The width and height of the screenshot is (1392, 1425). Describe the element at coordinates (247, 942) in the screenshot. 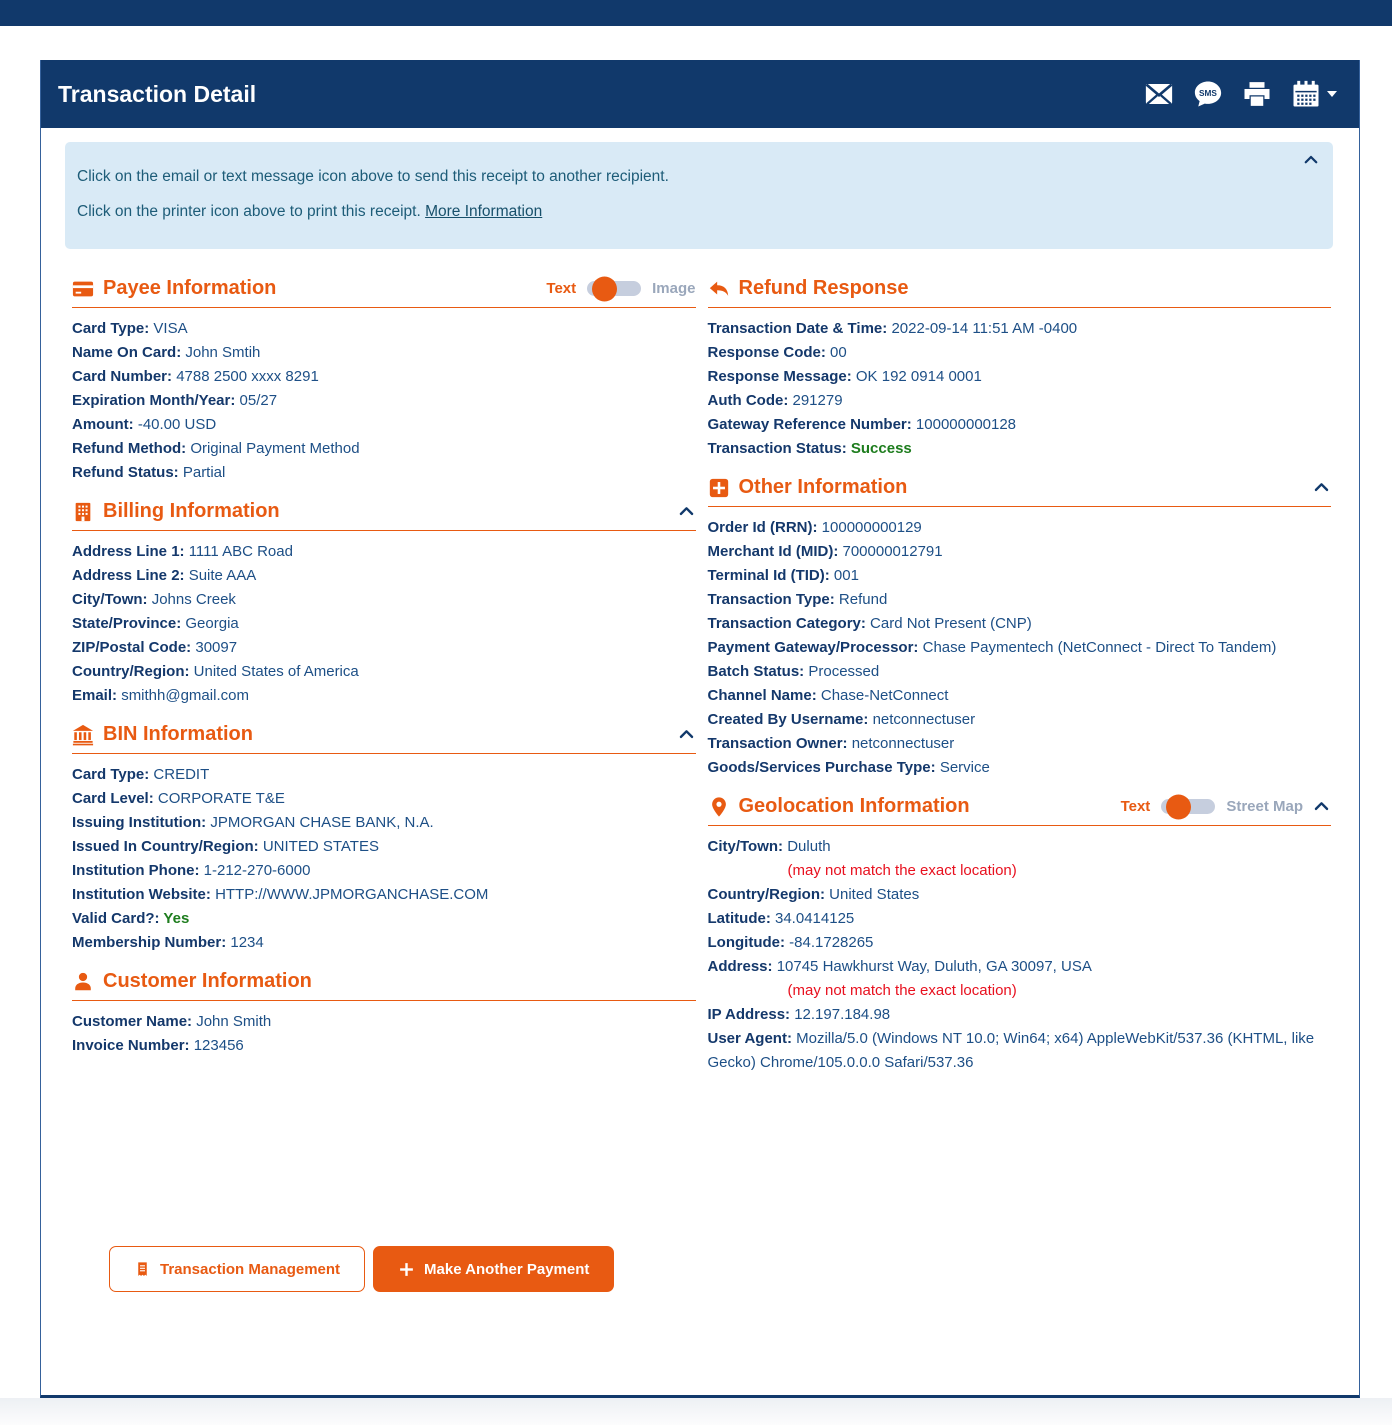

I see `field-value: 1234` at that location.